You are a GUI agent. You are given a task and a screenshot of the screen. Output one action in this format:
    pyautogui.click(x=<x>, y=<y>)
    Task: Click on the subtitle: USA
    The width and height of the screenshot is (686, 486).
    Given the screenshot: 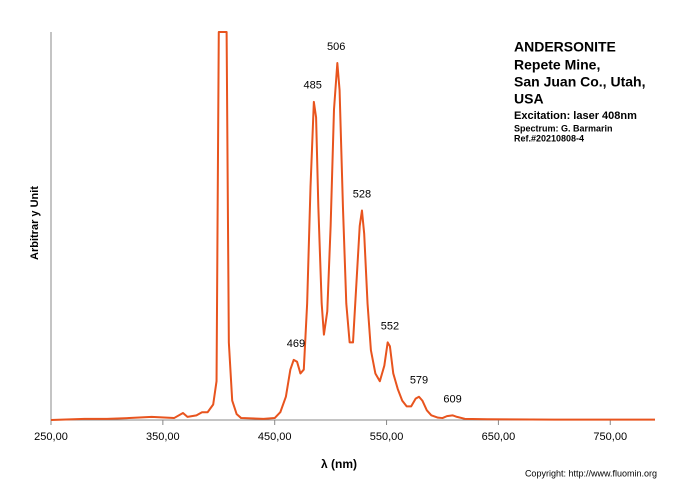 What is the action you would take?
    pyautogui.click(x=529, y=99)
    